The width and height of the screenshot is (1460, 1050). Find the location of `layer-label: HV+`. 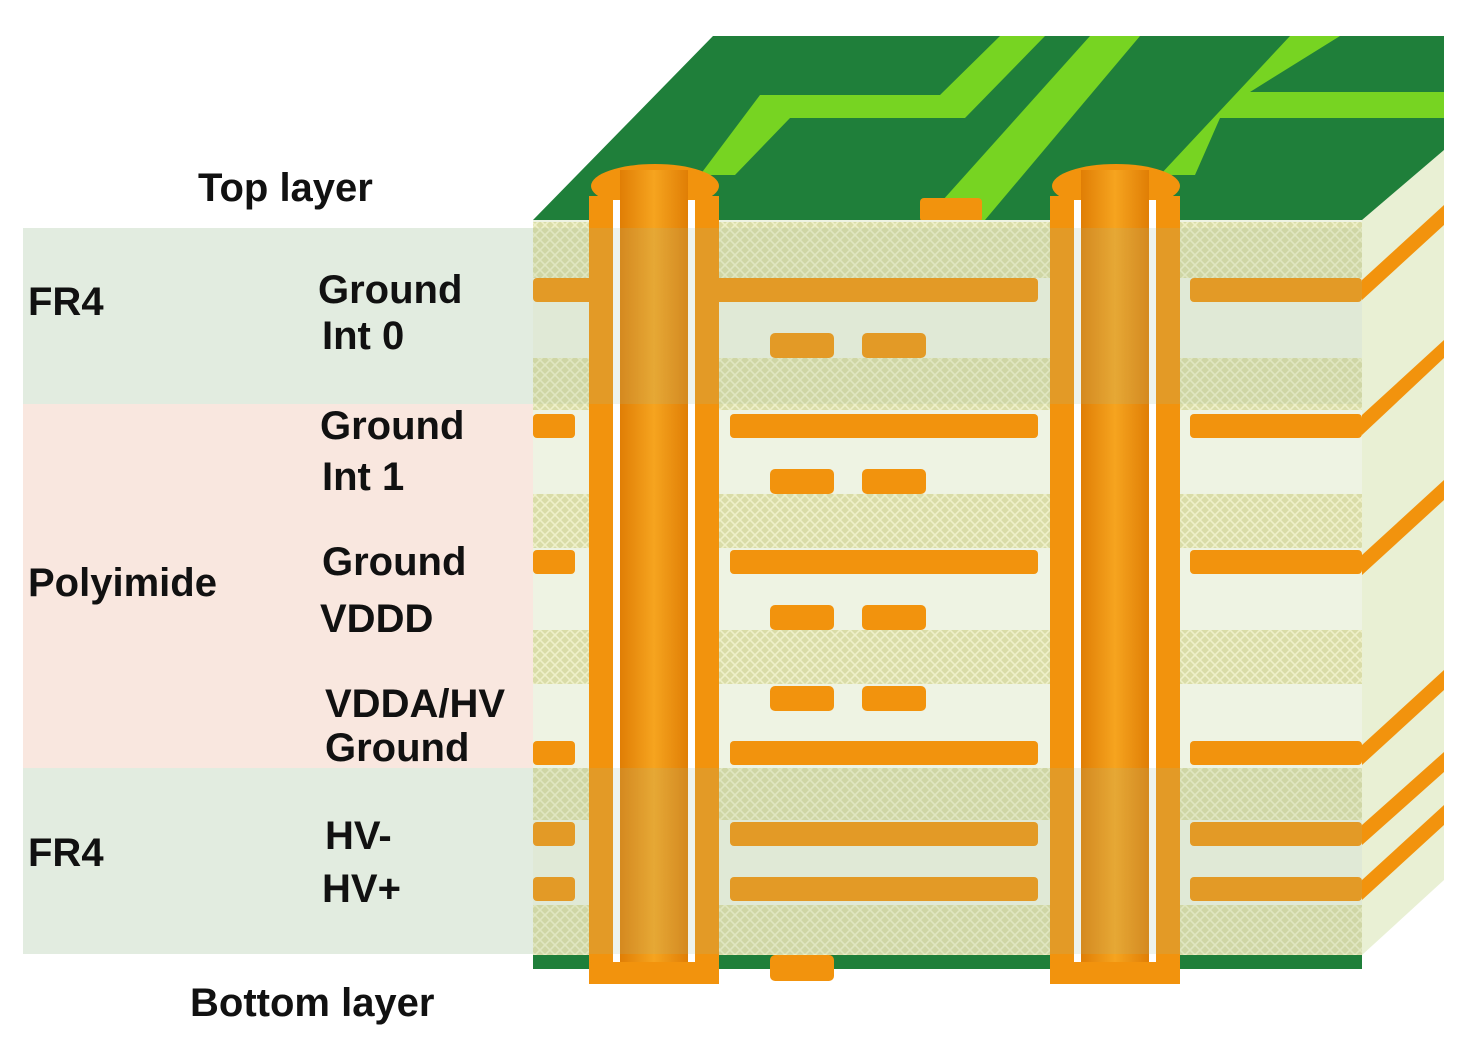

layer-label: HV+ is located at coordinates (361, 889).